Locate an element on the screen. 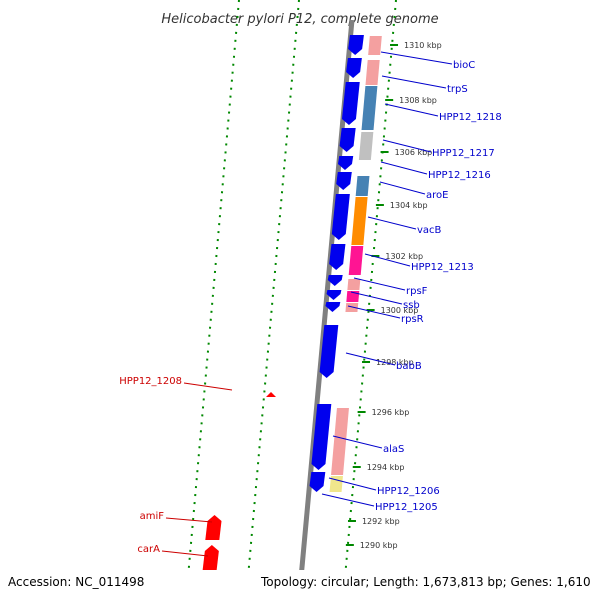 The image size is (600, 600). tick-label: 1298 kbp is located at coordinates (395, 362).